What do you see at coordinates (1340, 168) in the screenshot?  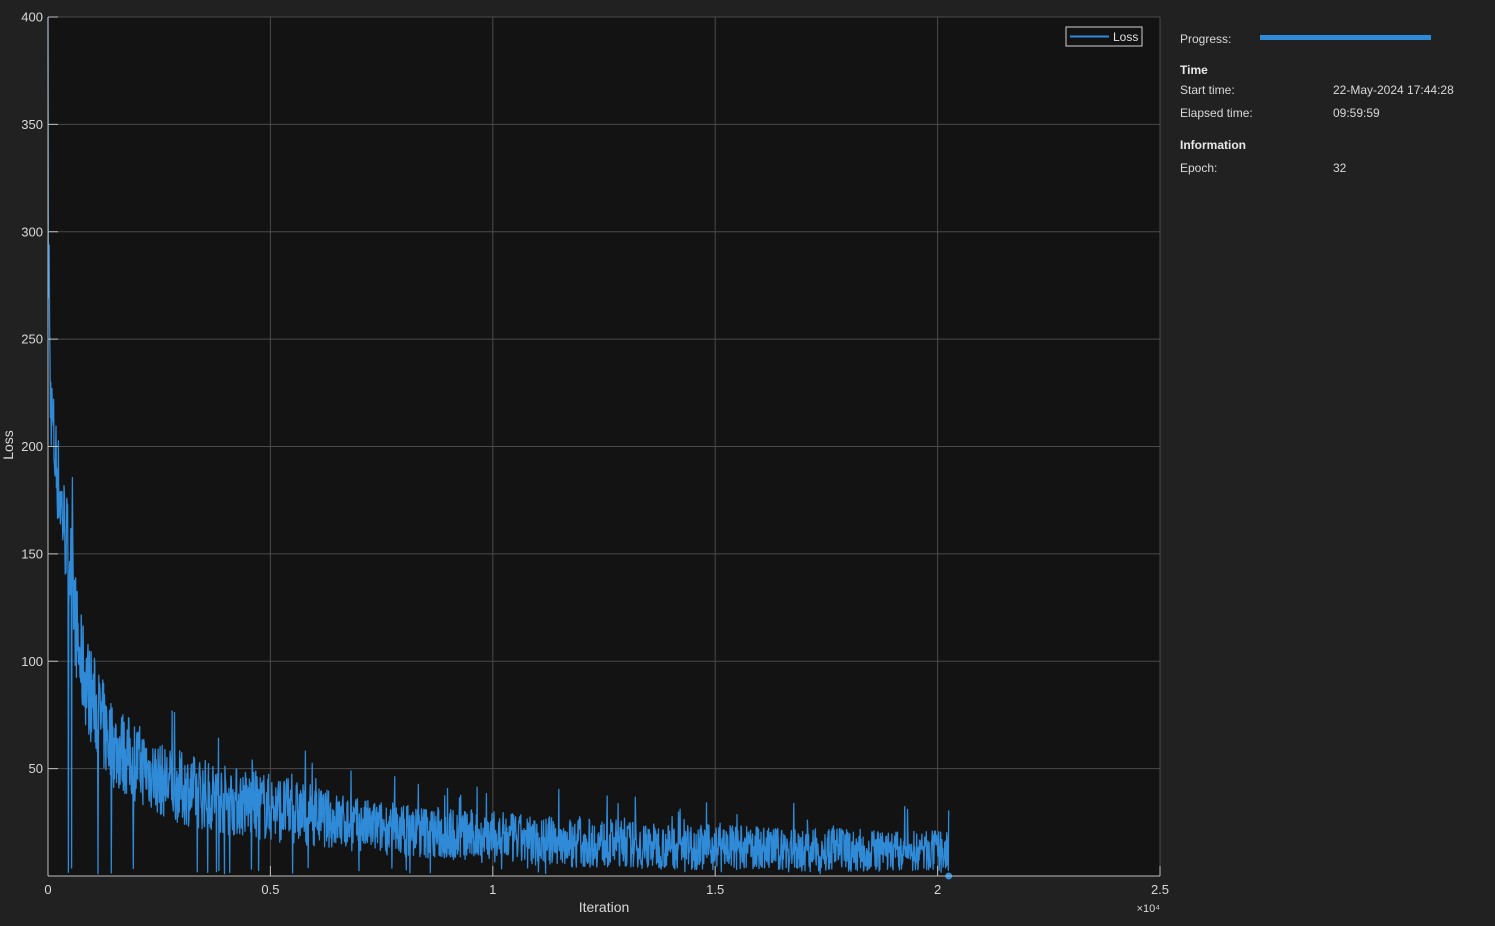 I see `epoch-value: 32` at bounding box center [1340, 168].